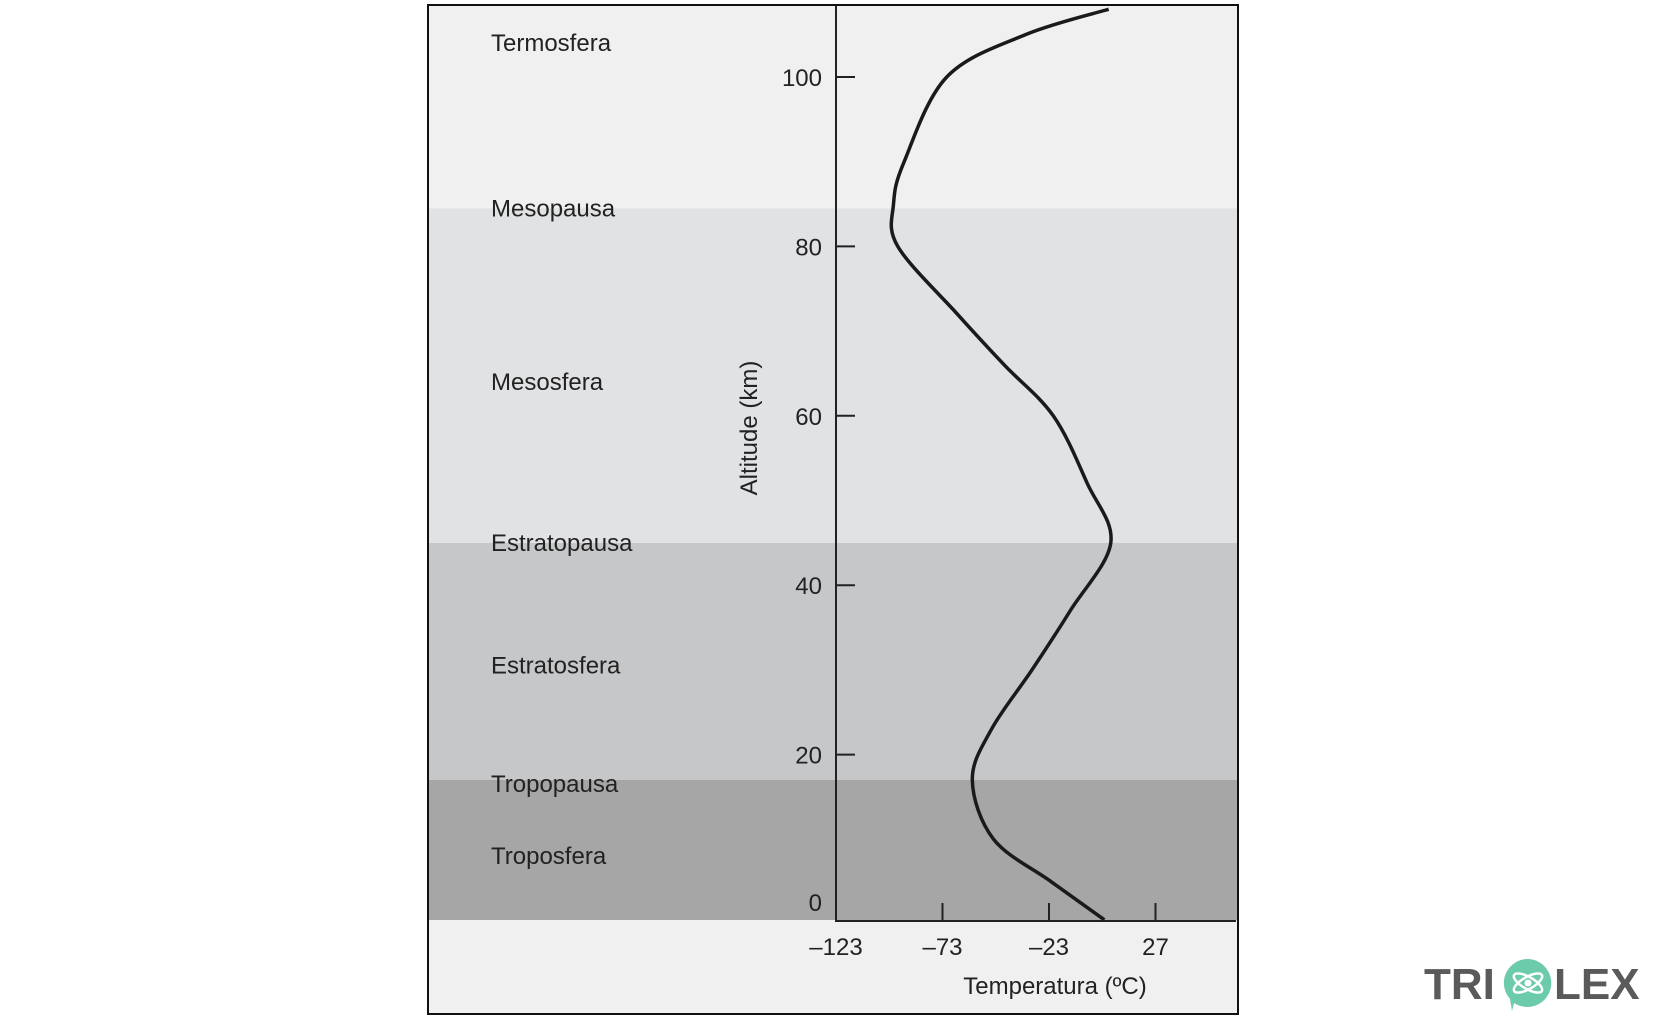  I want to click on x-tick-label: –123, so click(835, 947).